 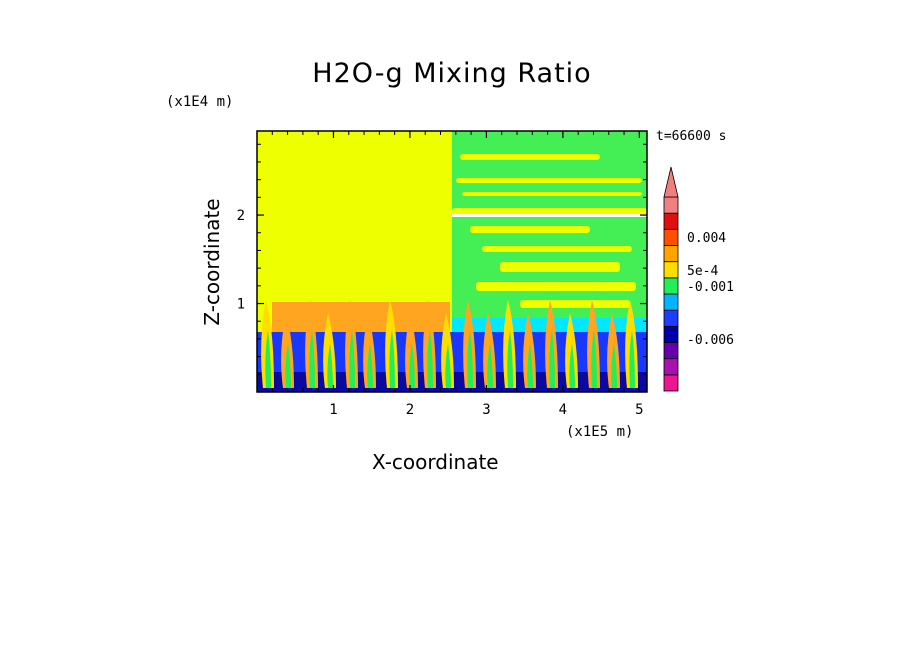 What do you see at coordinates (361, 317) in the screenshot?
I see `field-patch-orange` at bounding box center [361, 317].